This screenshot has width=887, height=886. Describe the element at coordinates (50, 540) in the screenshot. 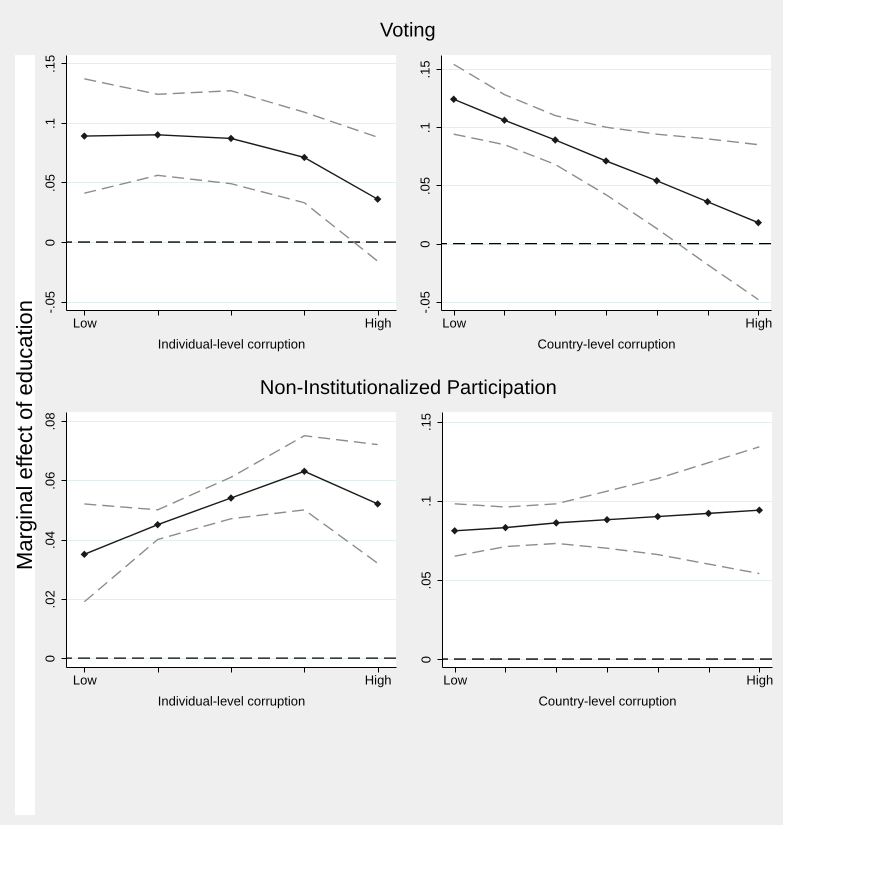

I see `y-tick-label: .04` at that location.